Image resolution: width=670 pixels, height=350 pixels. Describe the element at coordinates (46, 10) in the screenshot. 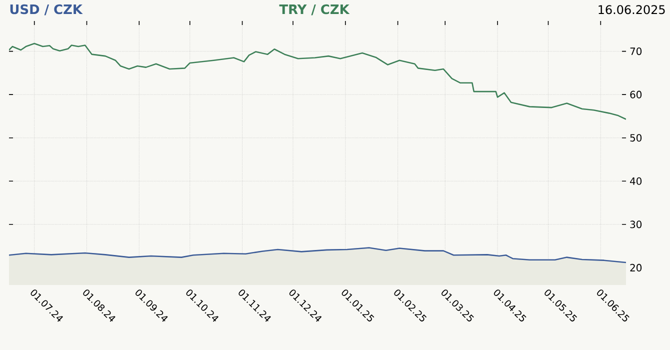

I see `text: USD / CZK` at that location.